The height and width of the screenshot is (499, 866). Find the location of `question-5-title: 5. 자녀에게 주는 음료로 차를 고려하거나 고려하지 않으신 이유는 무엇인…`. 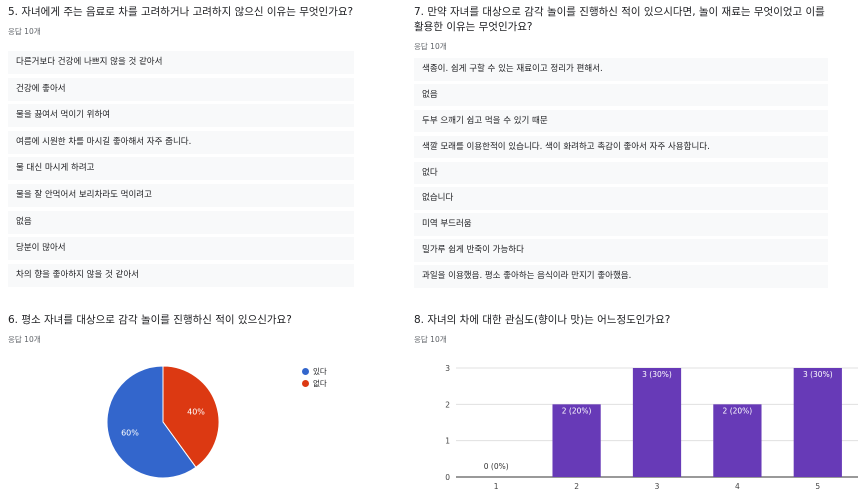

question-5-title: 5. 자녀에게 주는 음료로 차를 고려하거나 고려하지 않으신 이유는 무엇인… is located at coordinates (181, 12).